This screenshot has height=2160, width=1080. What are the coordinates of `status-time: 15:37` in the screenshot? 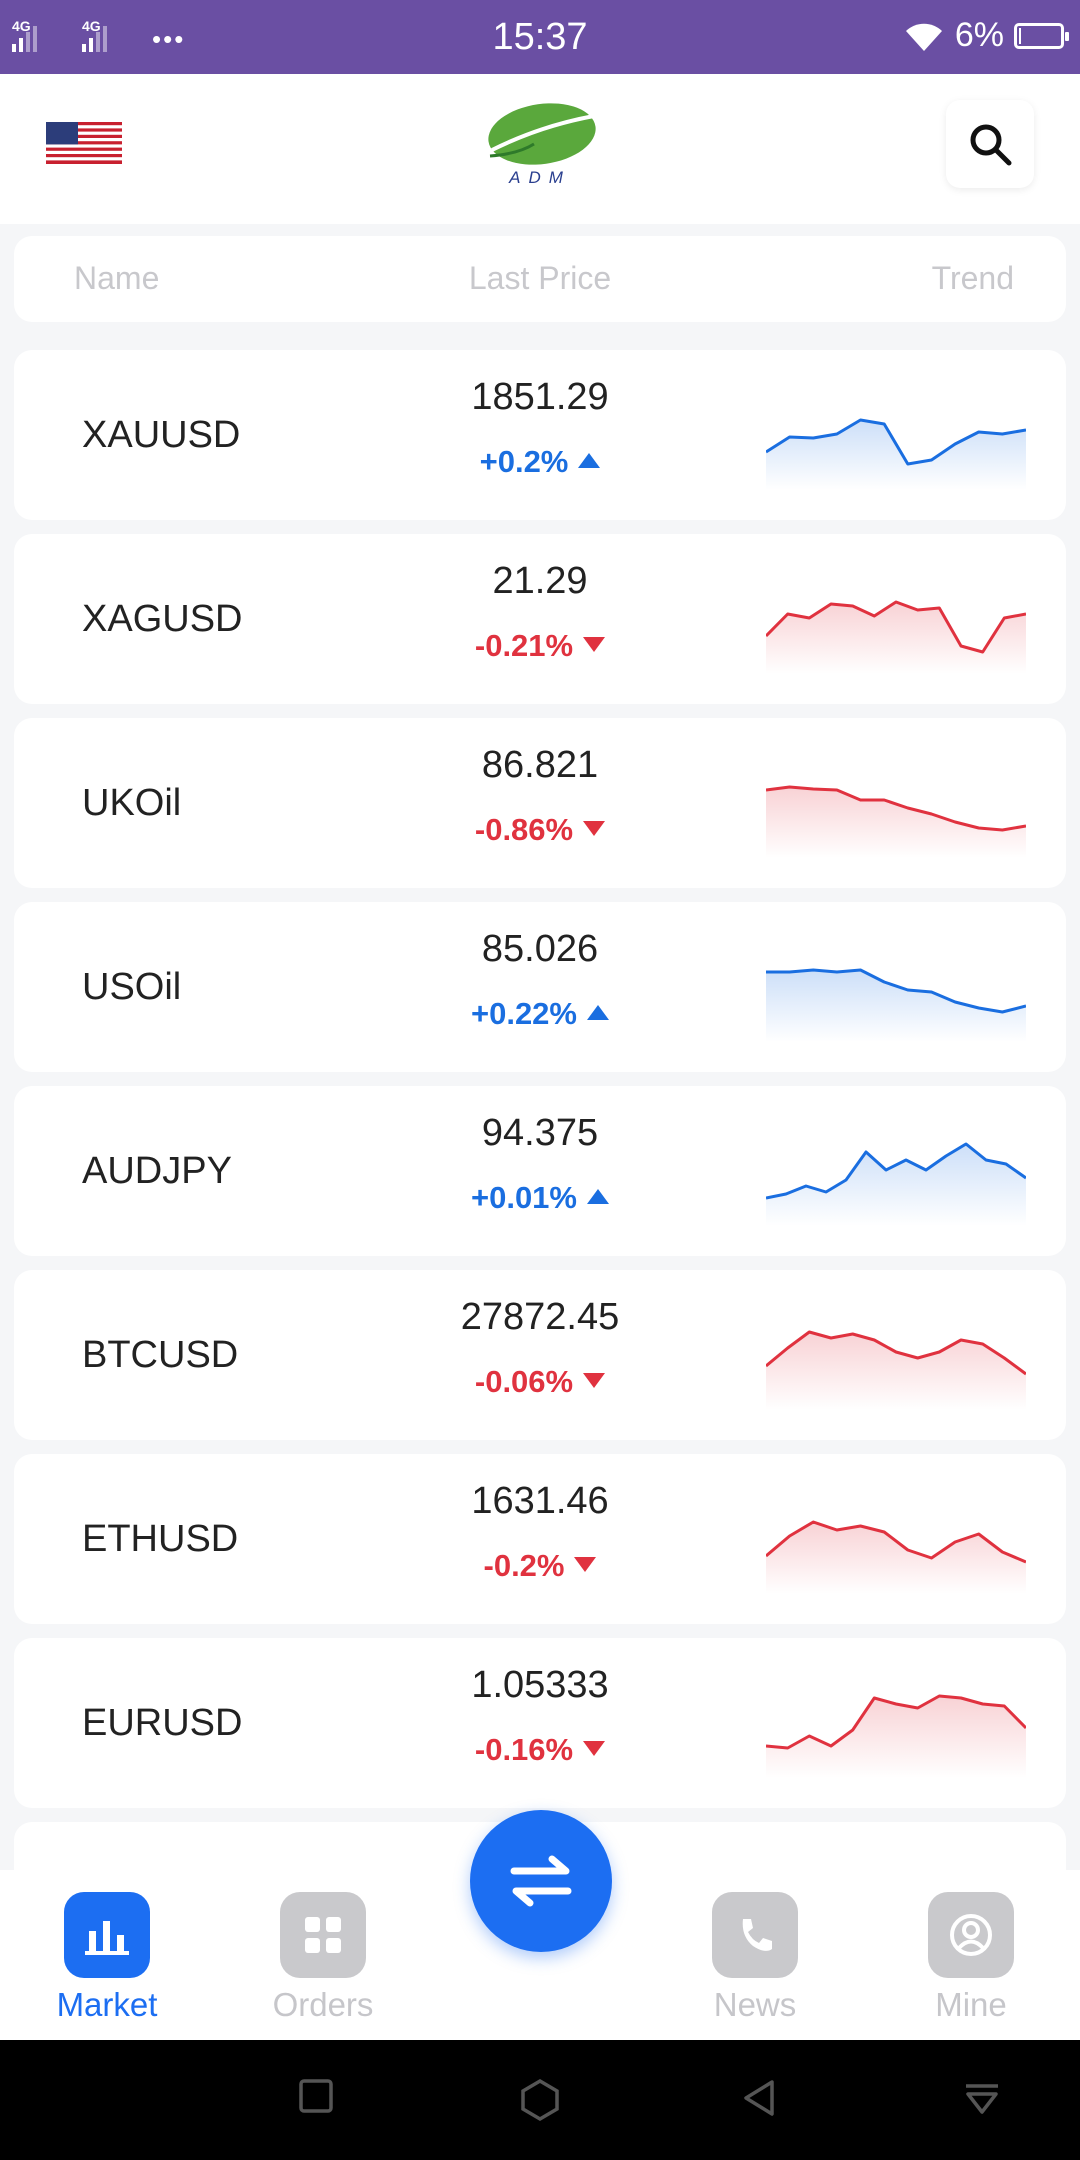 It's located at (540, 37).